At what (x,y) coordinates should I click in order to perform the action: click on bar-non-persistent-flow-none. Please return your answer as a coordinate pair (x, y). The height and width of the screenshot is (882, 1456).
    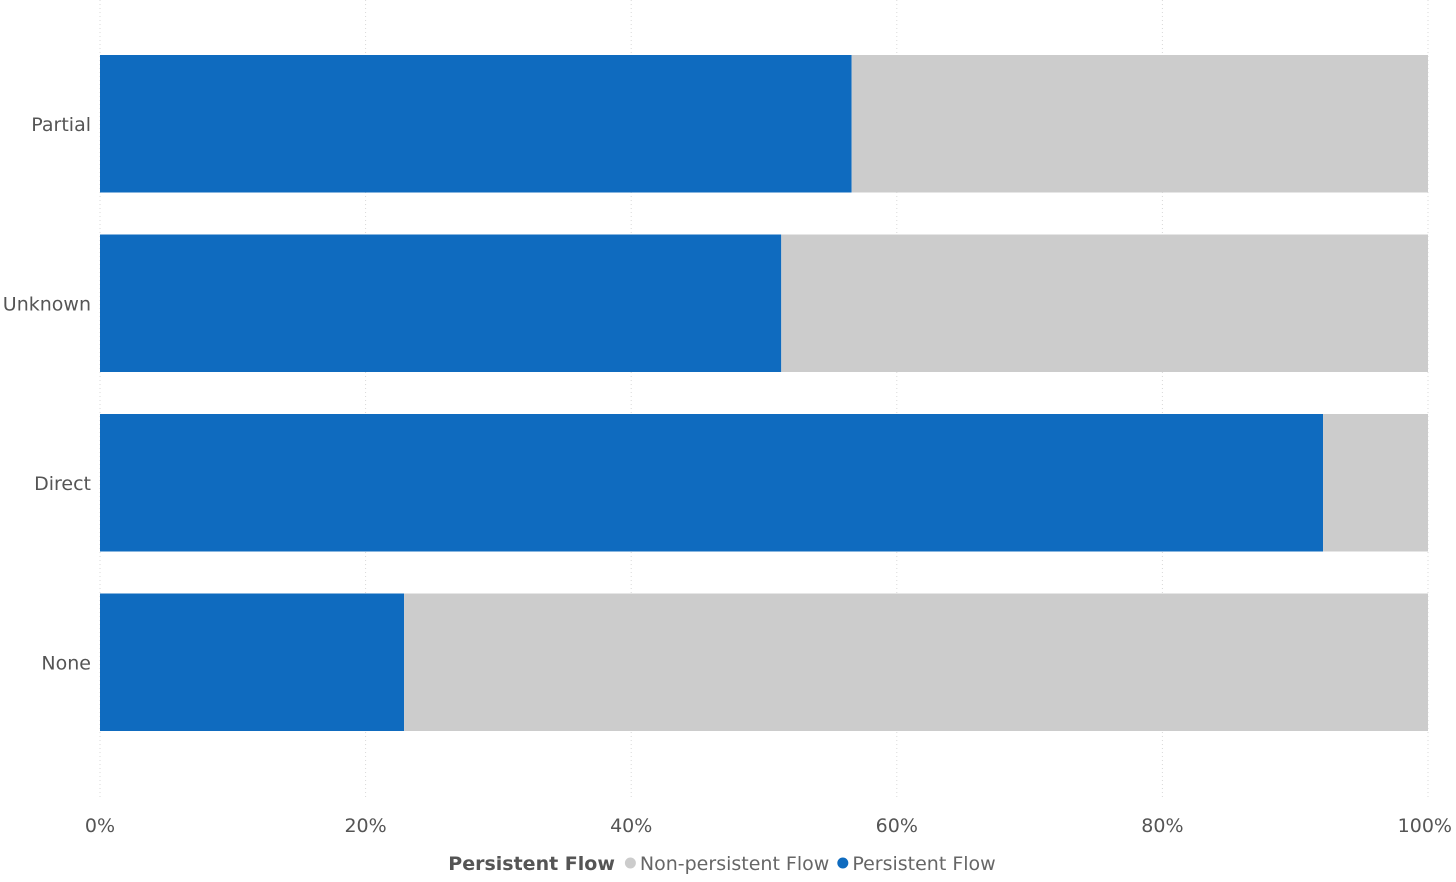
    Looking at the image, I should click on (916, 662).